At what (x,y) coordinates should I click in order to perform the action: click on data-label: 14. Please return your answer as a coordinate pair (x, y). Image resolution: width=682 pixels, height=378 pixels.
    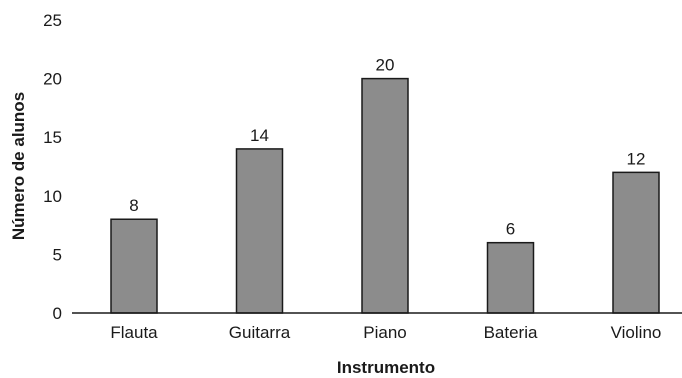
    Looking at the image, I should click on (259, 135).